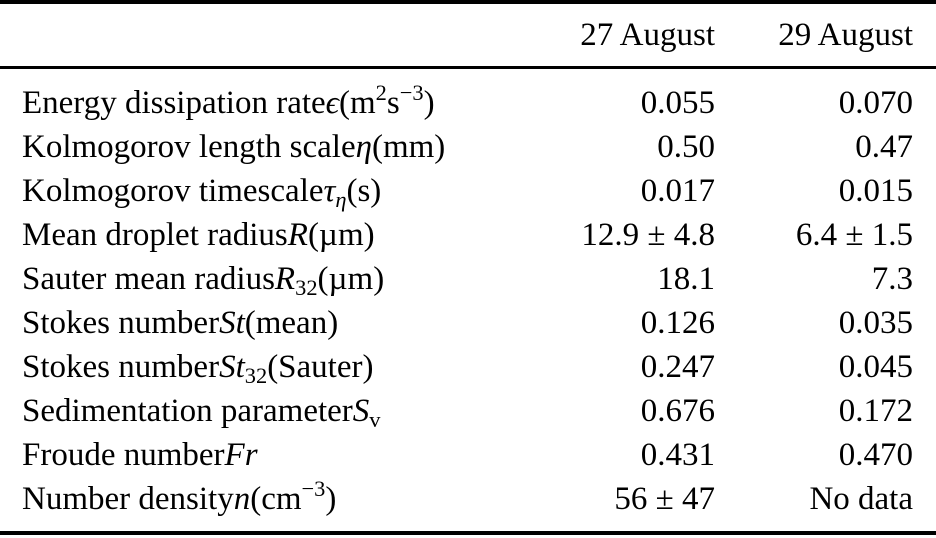  What do you see at coordinates (198, 368) in the screenshot?
I see `row-label: Stokes number St 32 (Sauter)` at bounding box center [198, 368].